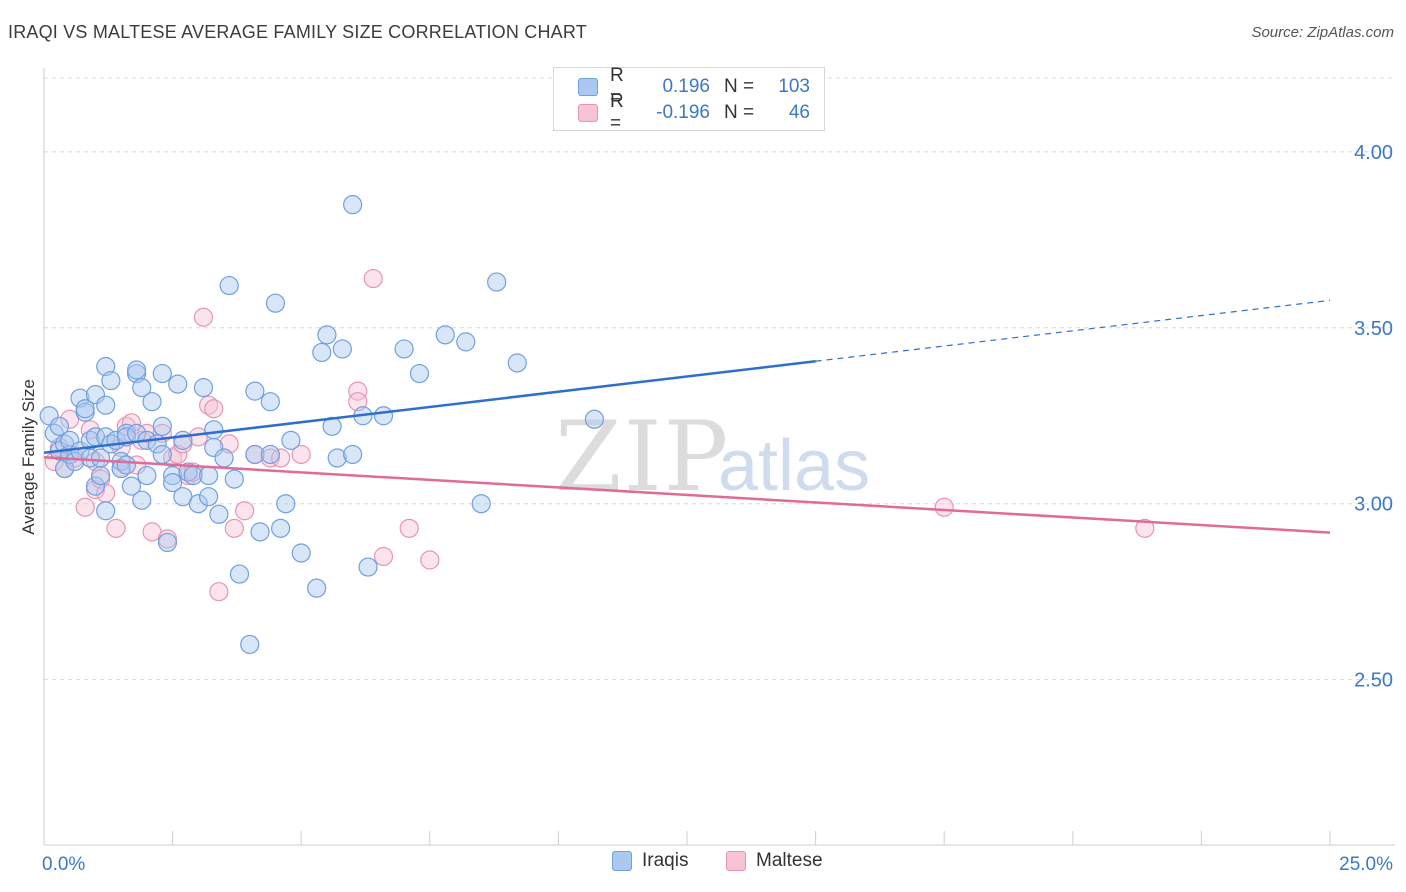 This screenshot has height=892, width=1406. Describe the element at coordinates (686, 86) in the screenshot. I see `legend-r-value: 0.196` at that location.